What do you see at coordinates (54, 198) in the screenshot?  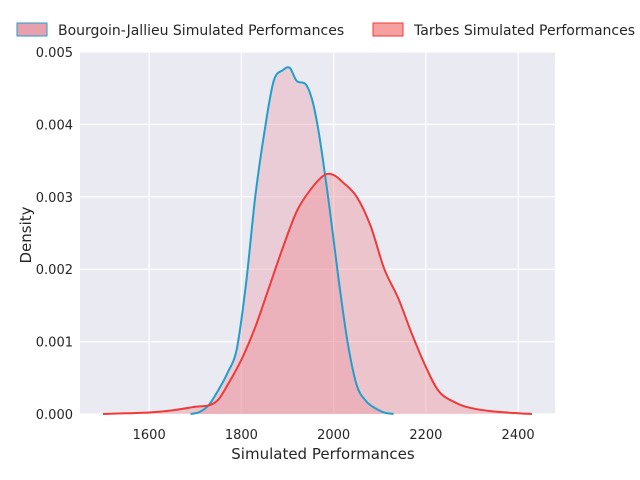 I see `y-tick-label-0.003: 0.003` at bounding box center [54, 198].